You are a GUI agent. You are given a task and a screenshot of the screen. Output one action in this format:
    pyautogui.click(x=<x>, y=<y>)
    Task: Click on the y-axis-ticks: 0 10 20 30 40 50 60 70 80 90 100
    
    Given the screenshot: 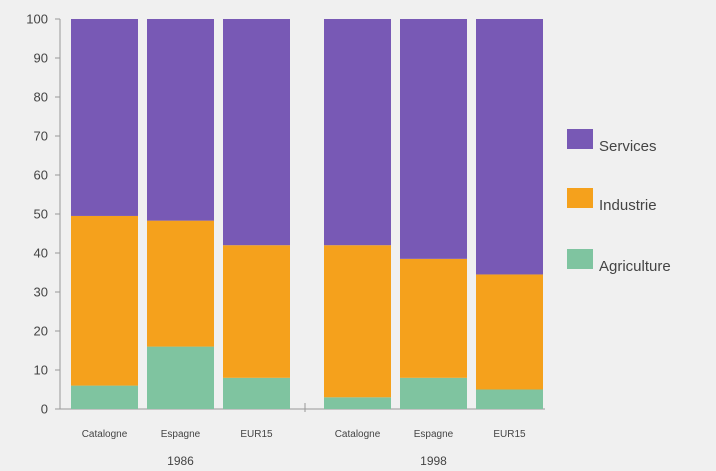 What is the action you would take?
    pyautogui.click(x=43, y=214)
    